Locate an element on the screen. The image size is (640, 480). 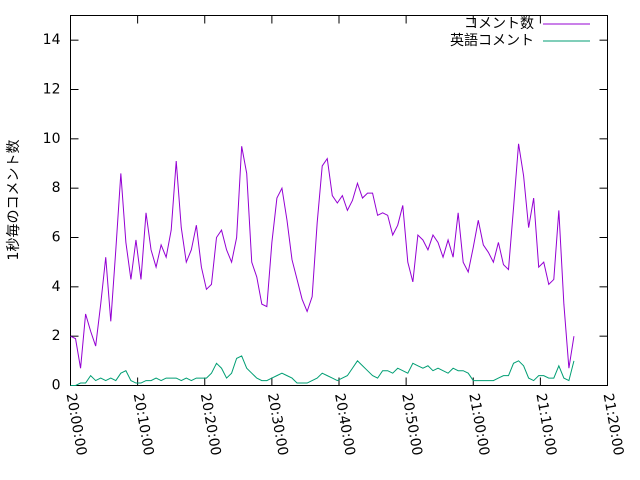
y-tick-label: 4 is located at coordinates (56, 287).